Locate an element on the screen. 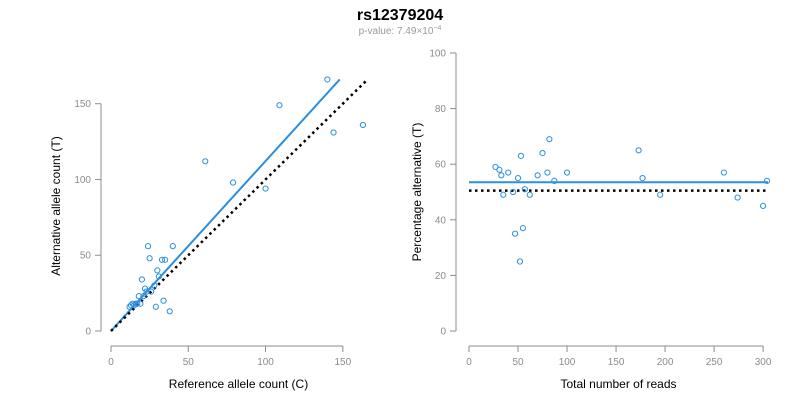 Image resolution: width=800 pixels, height=400 pixels. y-tick-label: 60 is located at coordinates (441, 165).